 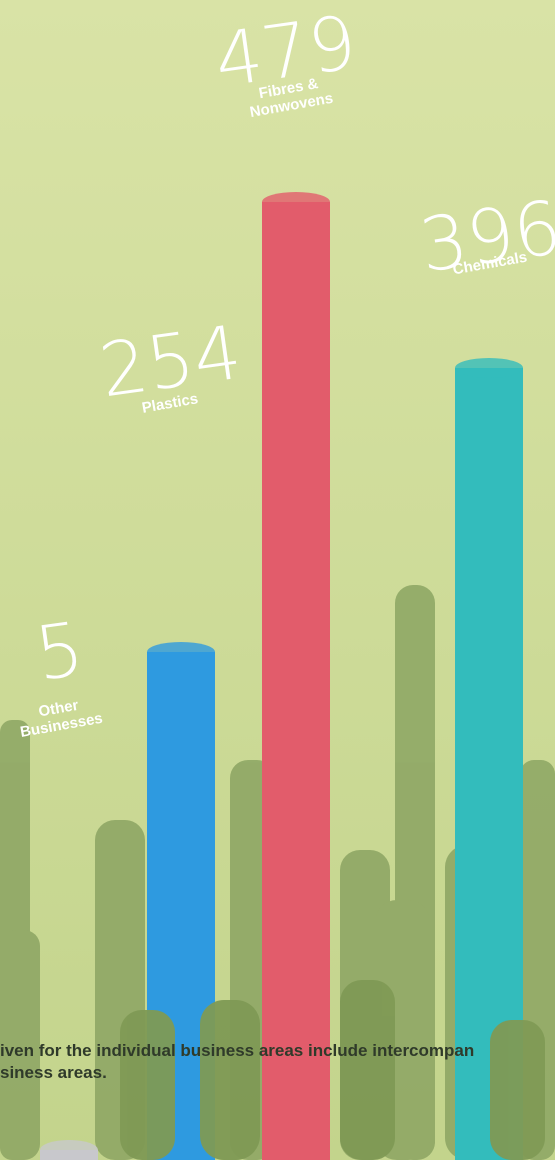 I want to click on value-label: 5, so click(x=59, y=652).